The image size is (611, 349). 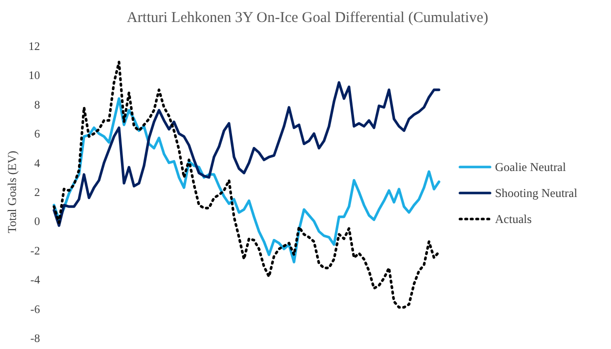 I want to click on y-tick-label: 10, so click(x=34, y=76).